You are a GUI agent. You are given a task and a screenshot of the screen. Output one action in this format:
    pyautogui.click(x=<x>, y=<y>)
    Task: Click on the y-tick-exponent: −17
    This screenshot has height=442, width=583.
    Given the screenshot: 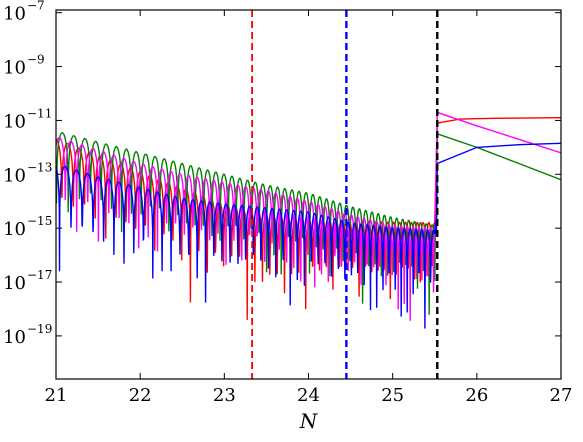 What is the action you would take?
    pyautogui.click(x=39, y=275)
    